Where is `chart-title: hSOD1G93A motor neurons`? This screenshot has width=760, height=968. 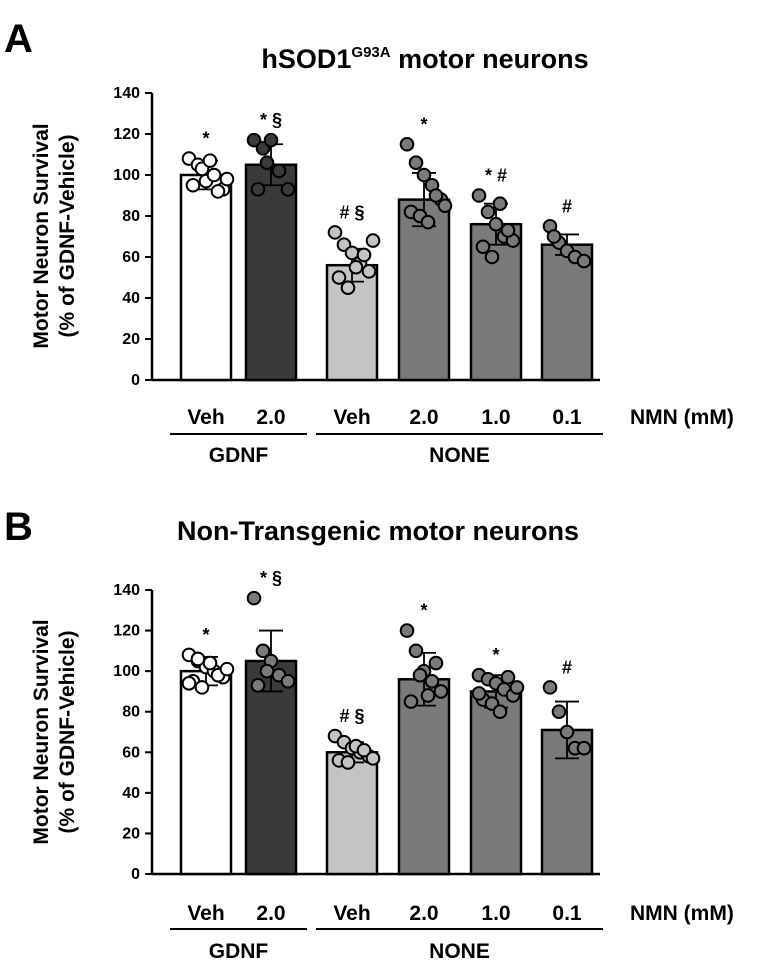 chart-title: hSOD1G93A motor neurons is located at coordinates (424, 59).